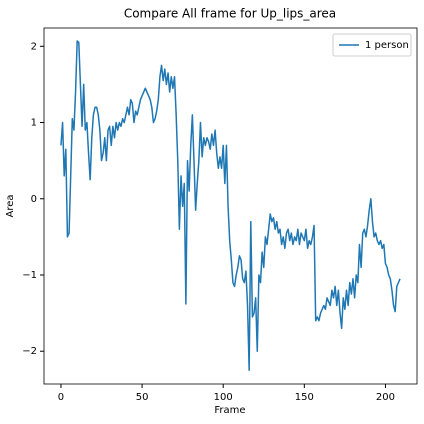 This screenshot has width=424, height=424. Describe the element at coordinates (34, 123) in the screenshot. I see `y-tick-label: 1` at that location.